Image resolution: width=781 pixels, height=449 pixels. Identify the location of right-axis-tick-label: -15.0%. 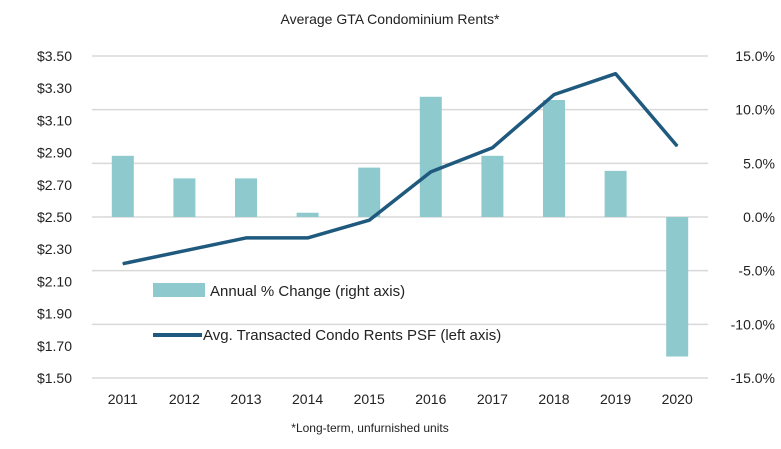
(753, 378).